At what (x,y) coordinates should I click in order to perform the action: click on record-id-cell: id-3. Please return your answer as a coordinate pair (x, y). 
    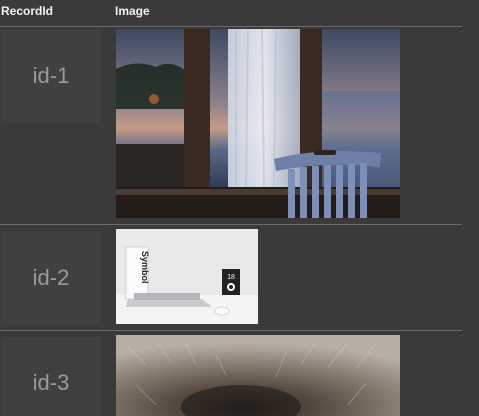
    Looking at the image, I should click on (51, 376).